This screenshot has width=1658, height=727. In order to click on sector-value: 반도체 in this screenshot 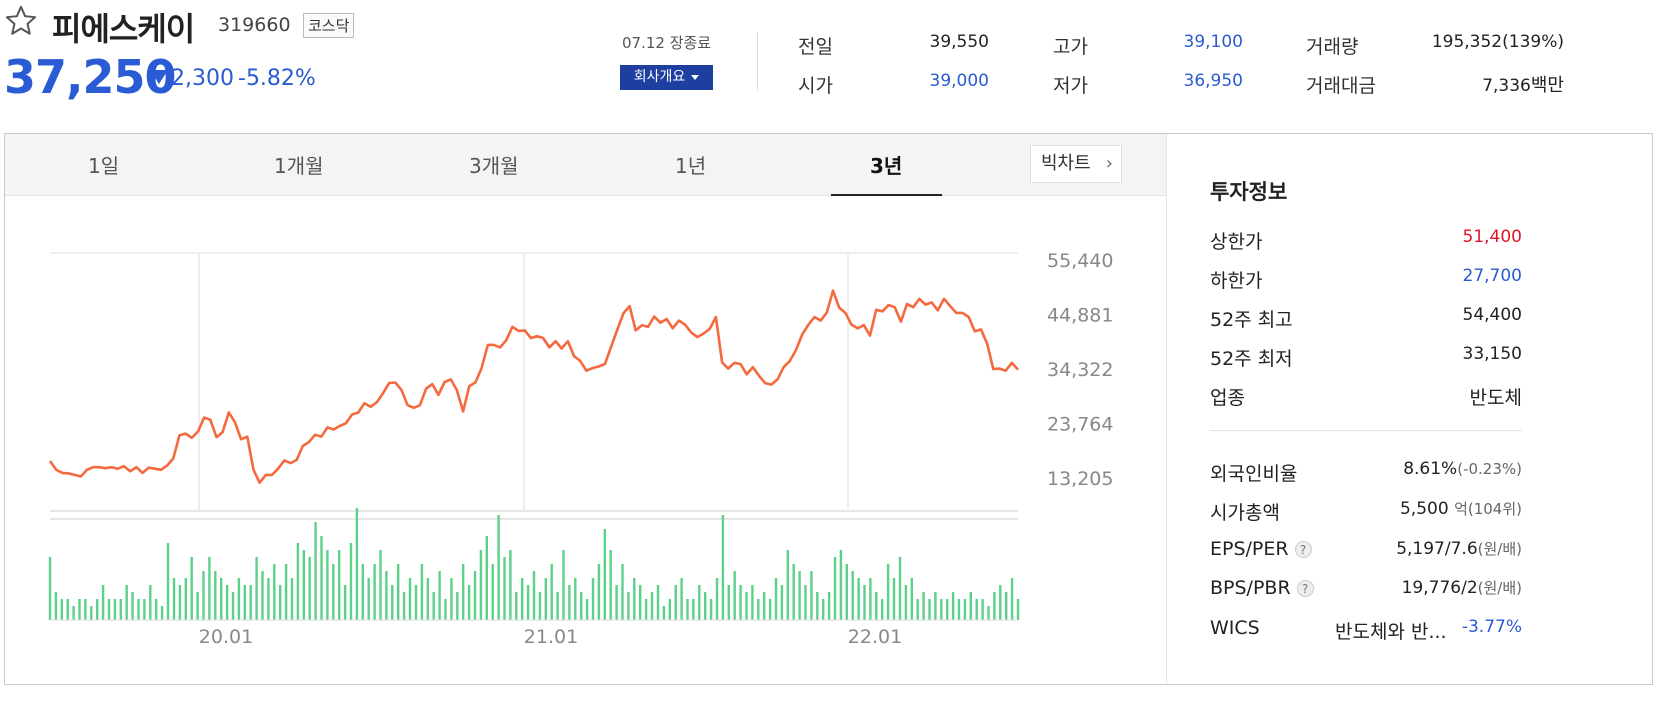, I will do `click(1495, 398)`.